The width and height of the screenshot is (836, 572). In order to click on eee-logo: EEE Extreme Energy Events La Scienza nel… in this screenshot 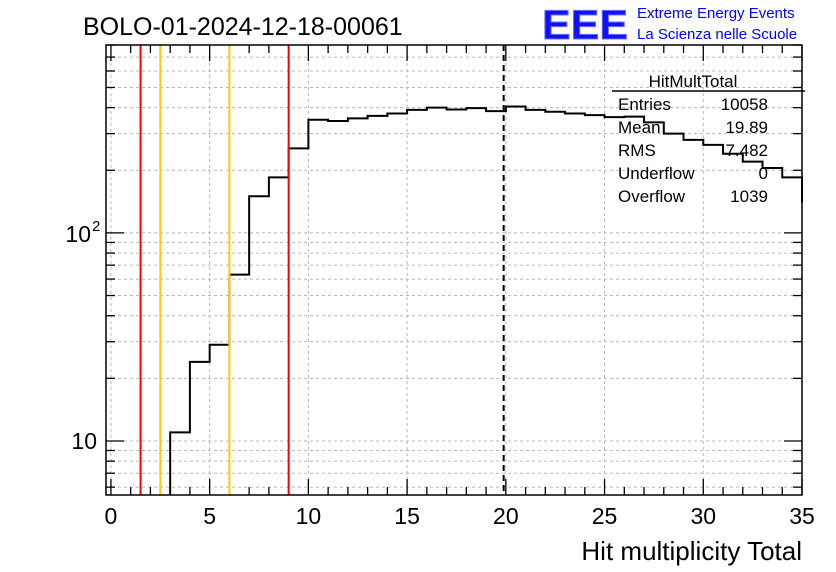, I will do `click(670, 25)`.